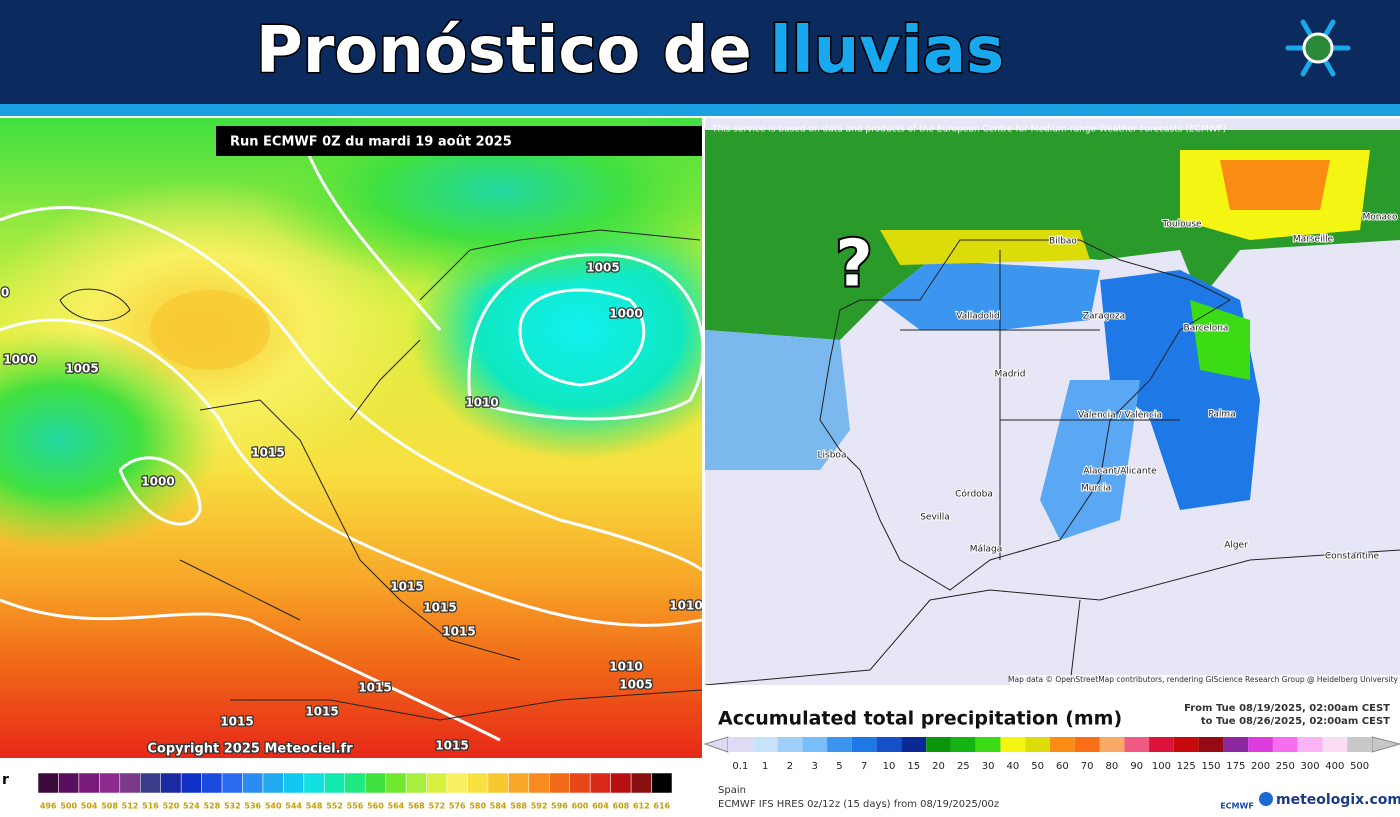 Image resolution: width=1400 pixels, height=817 pixels. I want to click on pressure-label: 1000, so click(625, 314).